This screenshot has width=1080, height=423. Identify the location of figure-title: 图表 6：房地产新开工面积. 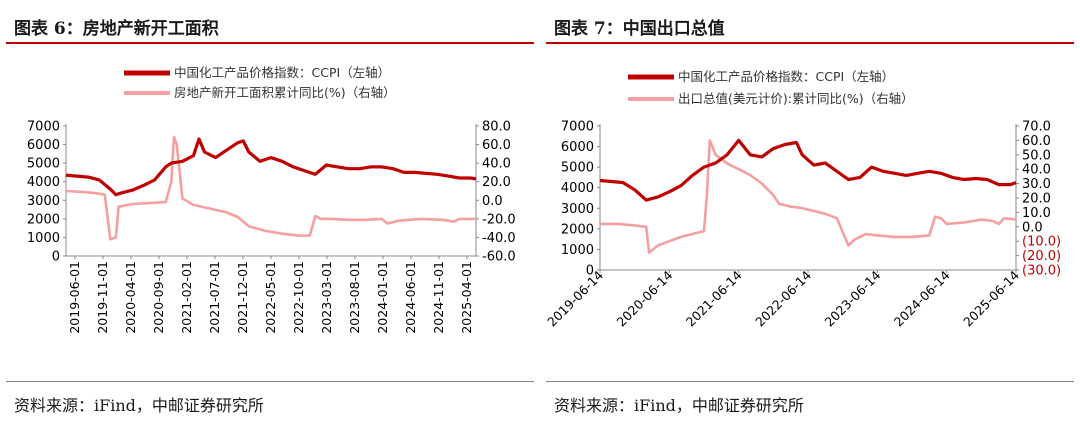
(116, 29).